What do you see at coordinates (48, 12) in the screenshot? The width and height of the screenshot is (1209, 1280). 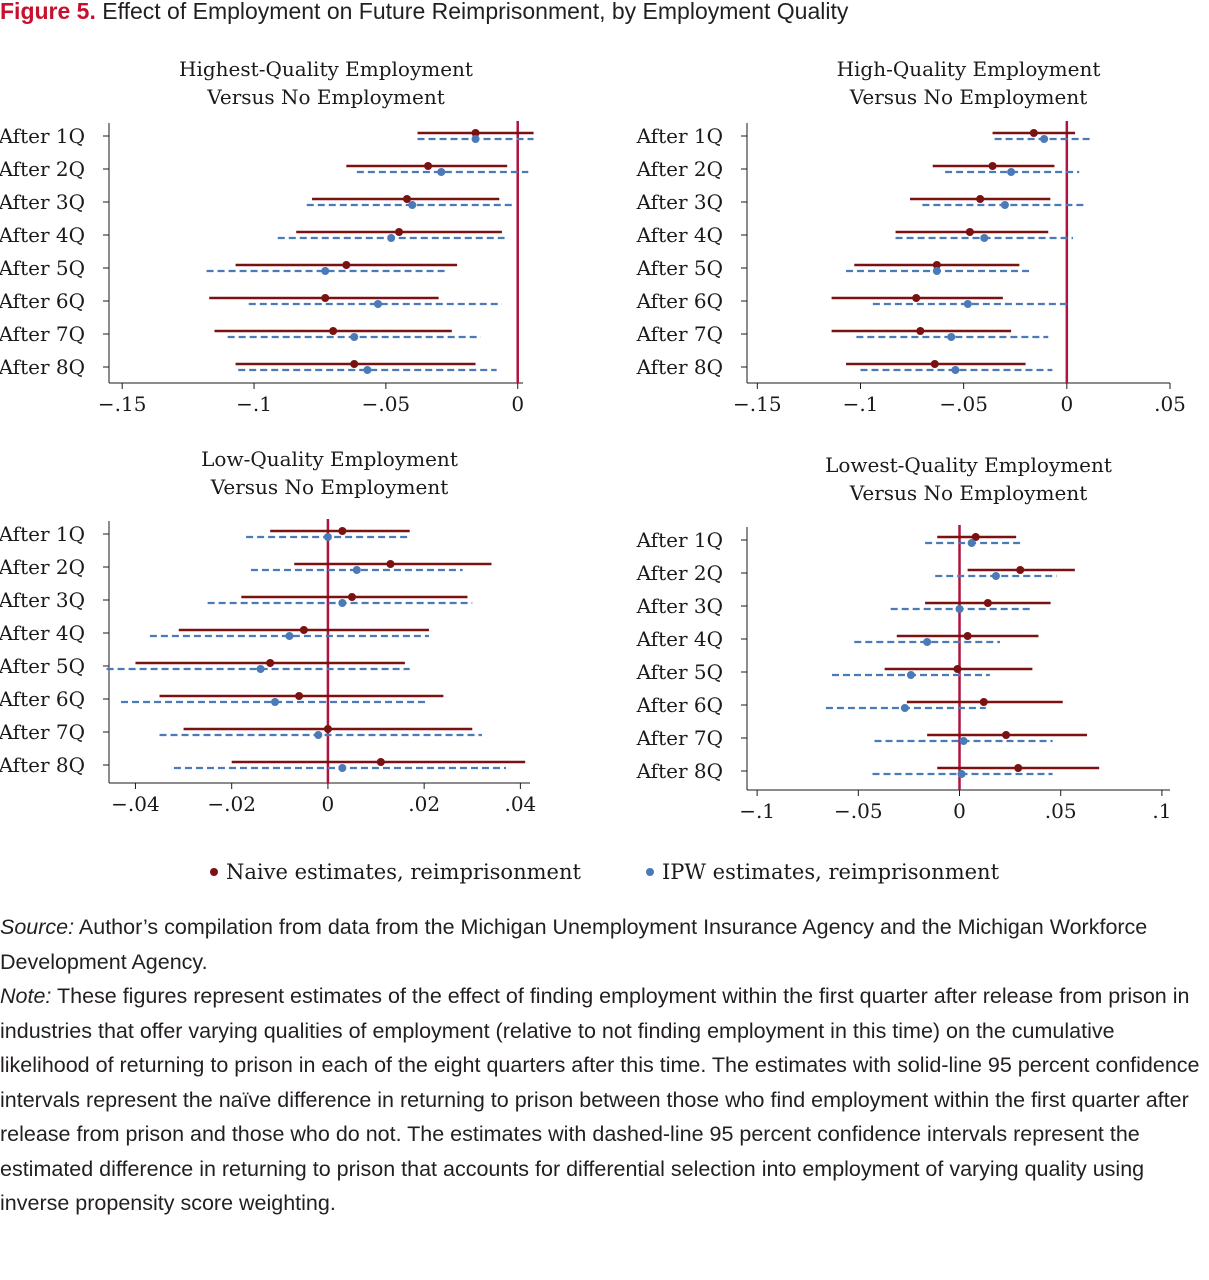 I see `figure-label: Figure 5.` at bounding box center [48, 12].